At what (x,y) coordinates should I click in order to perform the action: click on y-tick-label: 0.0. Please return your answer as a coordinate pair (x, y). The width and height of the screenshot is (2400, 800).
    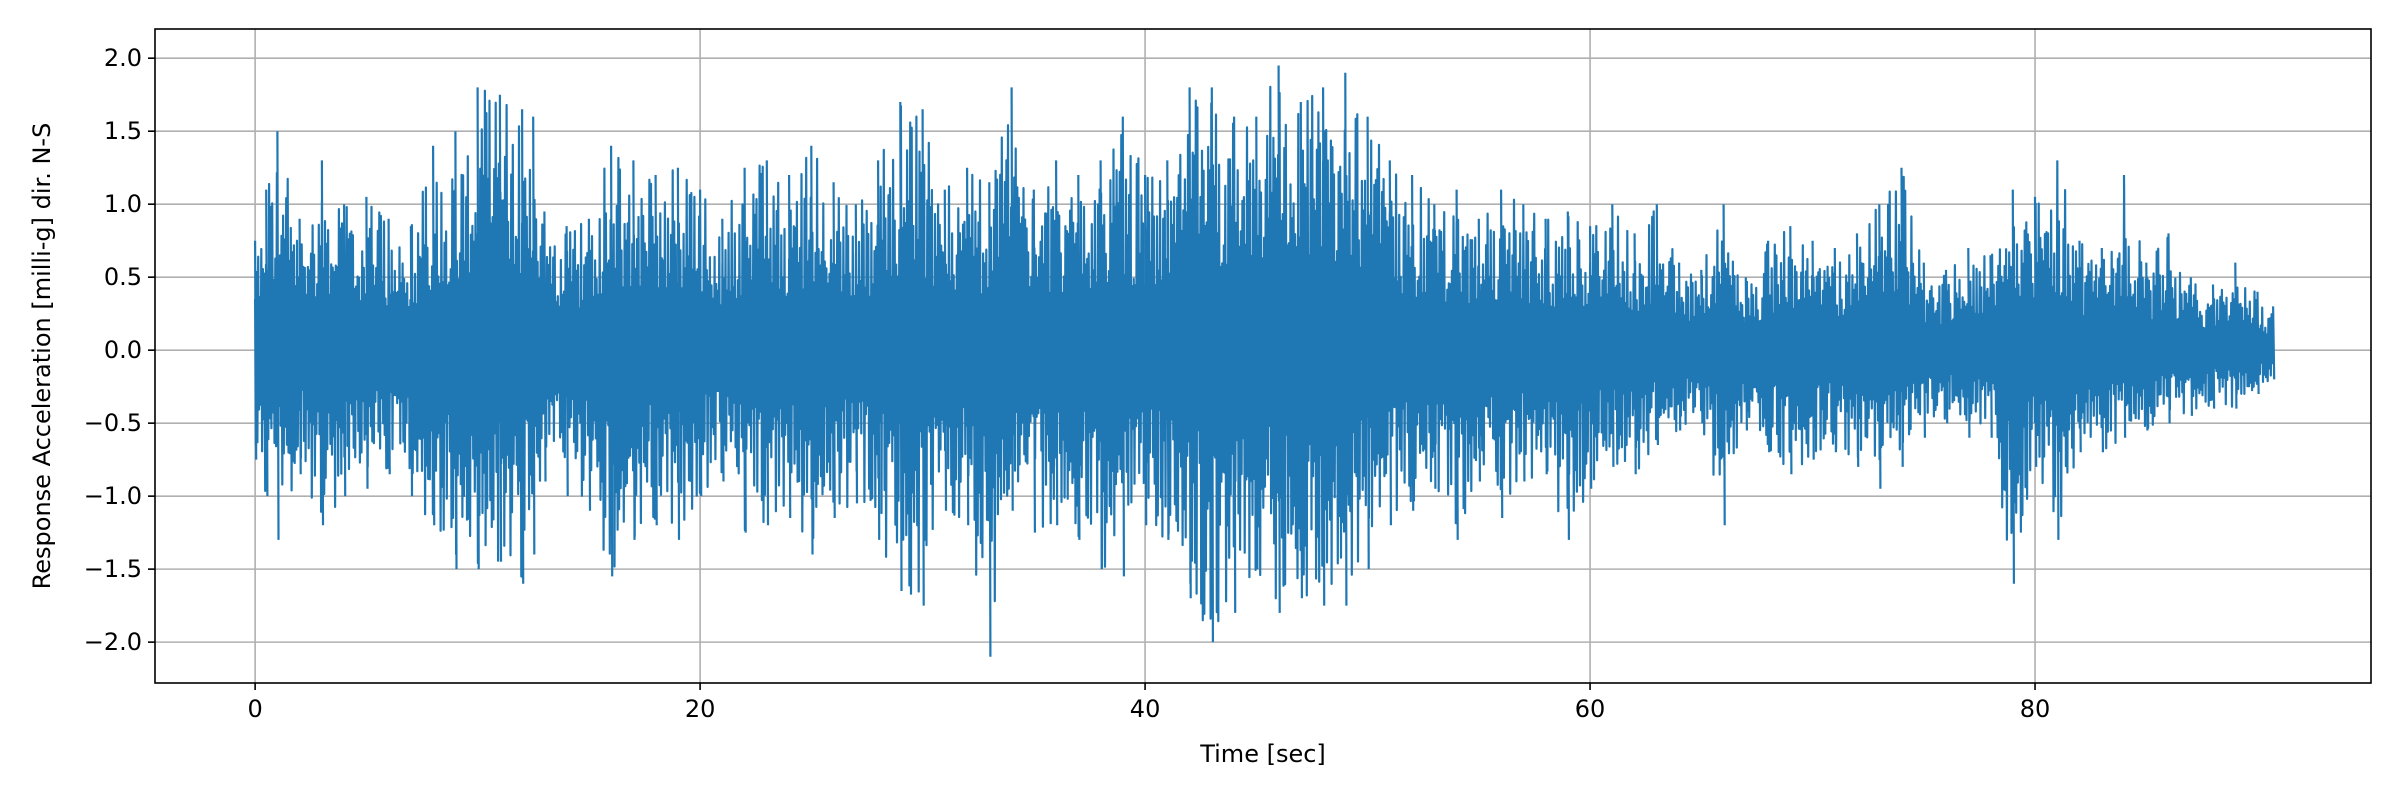
    Looking at the image, I should click on (123, 350).